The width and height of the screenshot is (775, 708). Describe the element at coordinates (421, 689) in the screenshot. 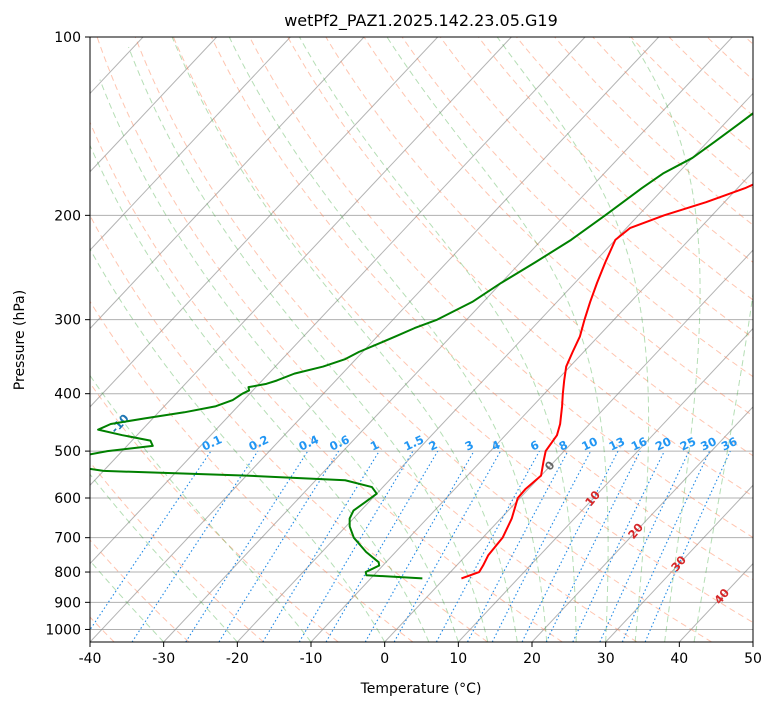

I see `x-axis-label: Temperature (°C)` at that location.